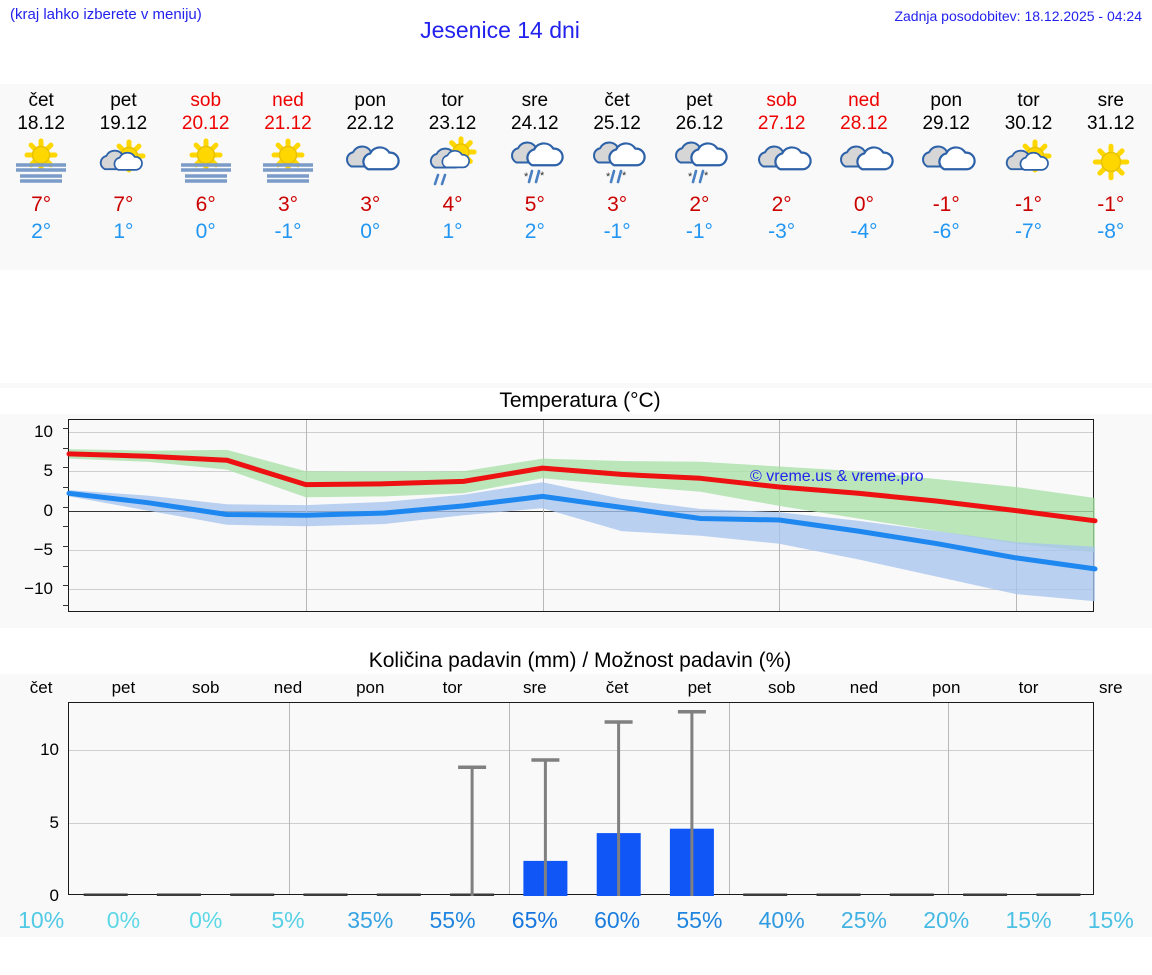 This screenshot has width=1152, height=975. I want to click on forecast-day-6: tor 23.12 4° 1°, so click(452, 177).